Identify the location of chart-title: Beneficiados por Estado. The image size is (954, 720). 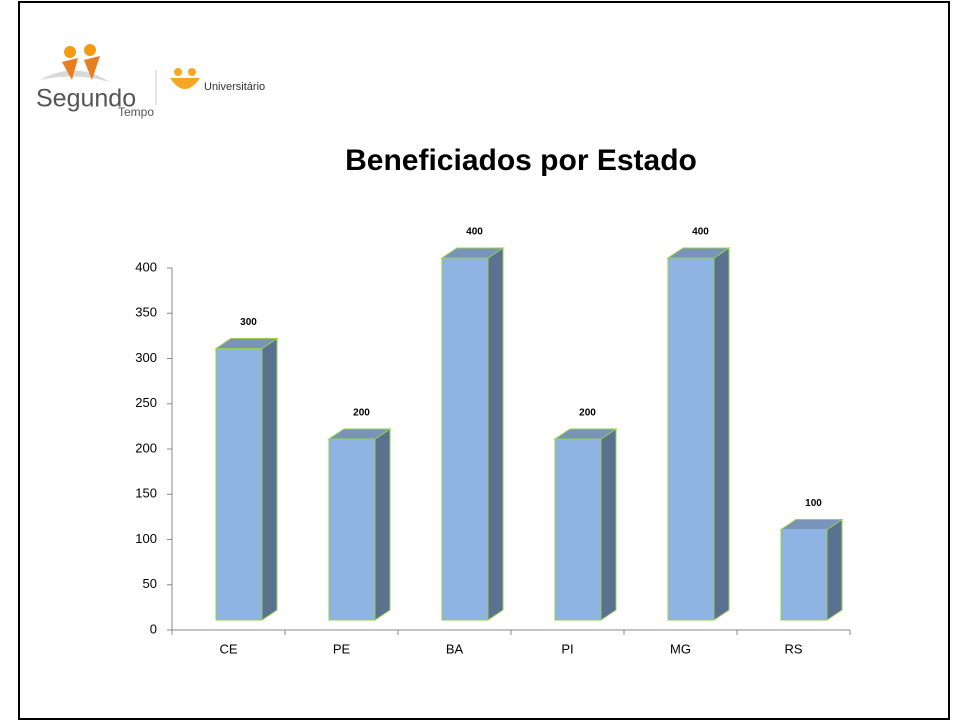
(521, 160).